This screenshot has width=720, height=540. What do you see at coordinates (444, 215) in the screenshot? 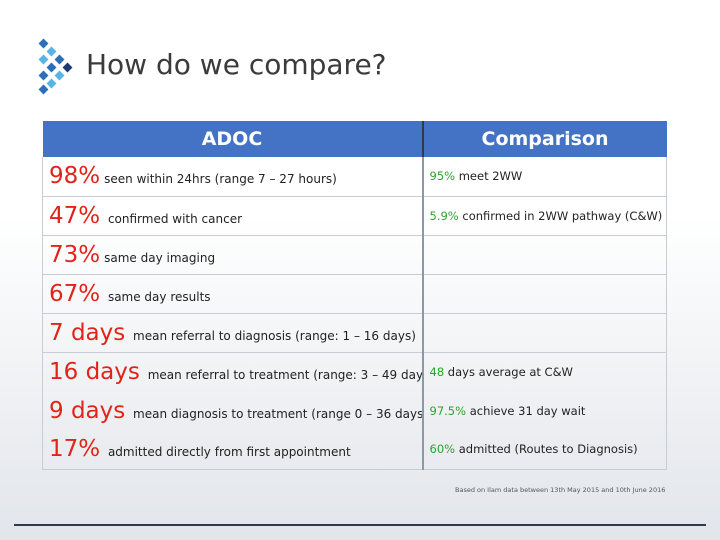
I see `comparison-value: 5.9%` at bounding box center [444, 215].